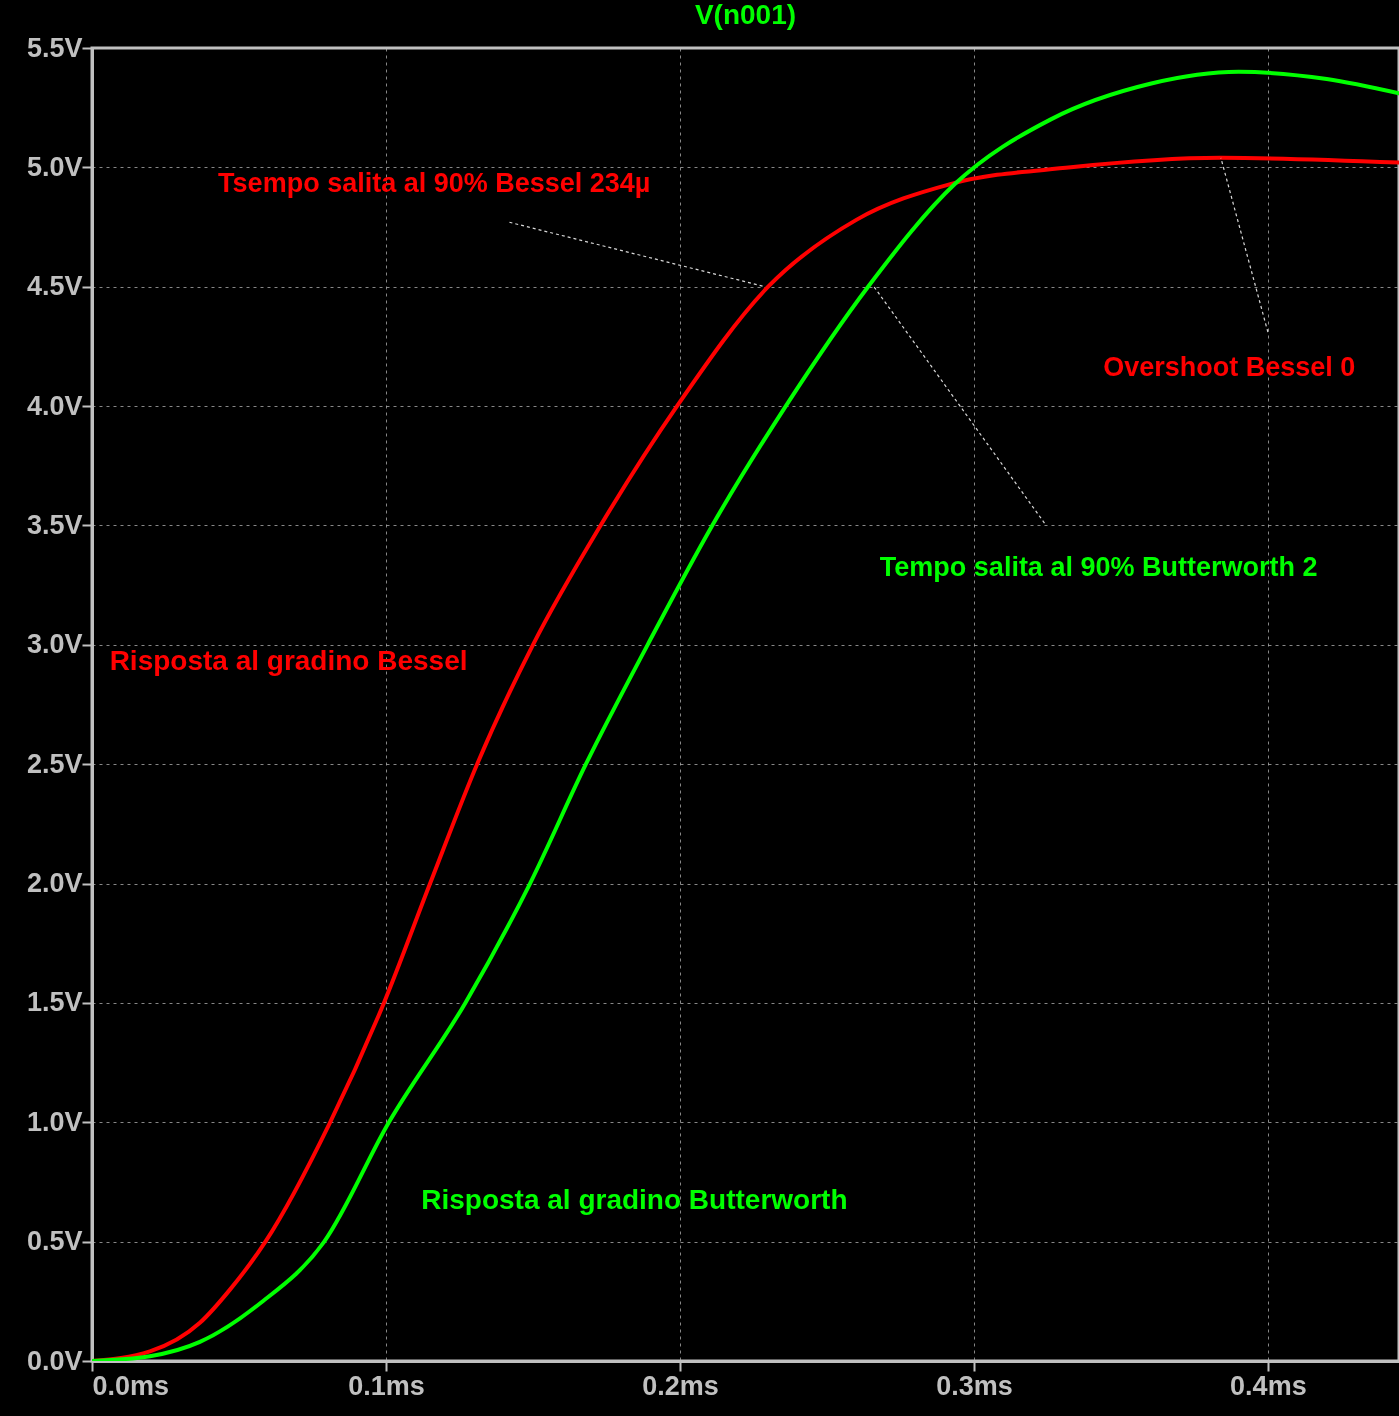  Describe the element at coordinates (54, 47) in the screenshot. I see `y-tick-label: 5.5V` at that location.